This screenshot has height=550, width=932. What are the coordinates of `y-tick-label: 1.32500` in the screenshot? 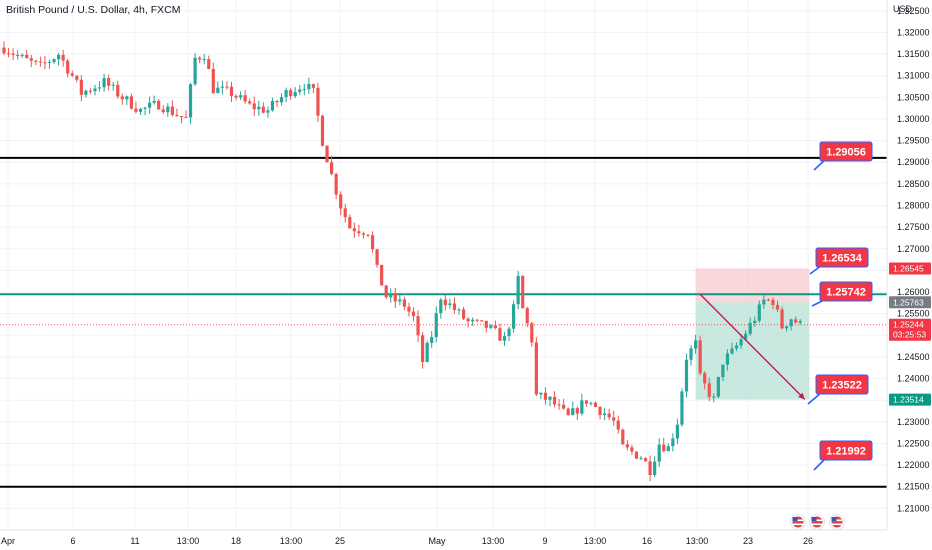 It's located at (913, 11).